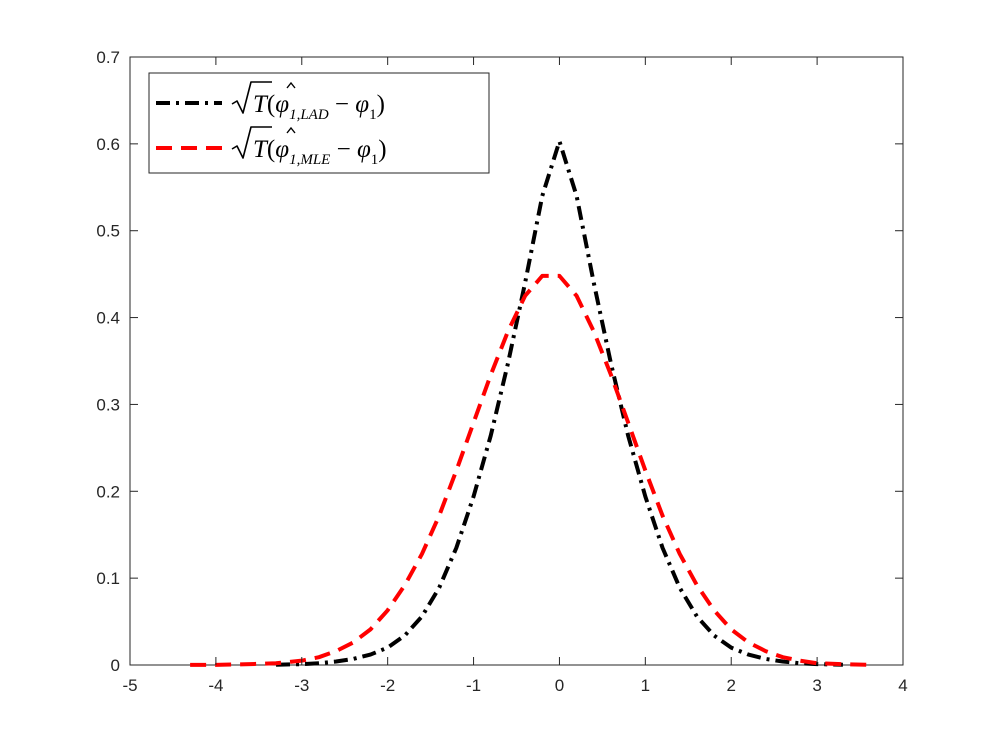 This screenshot has width=997, height=747. I want to click on x-tick-label: 1, so click(645, 685).